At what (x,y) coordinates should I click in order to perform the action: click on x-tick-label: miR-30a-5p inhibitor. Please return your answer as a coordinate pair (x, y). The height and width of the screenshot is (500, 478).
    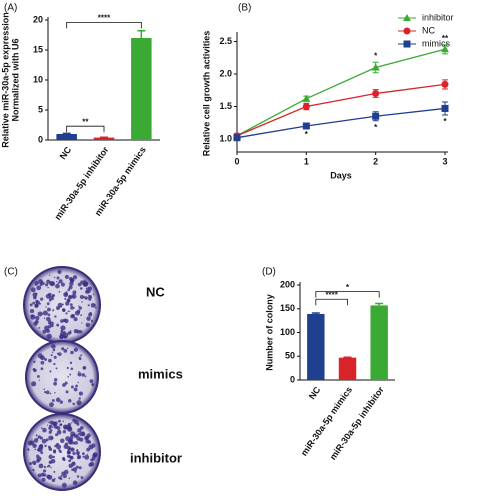
    Looking at the image, I should click on (357, 422).